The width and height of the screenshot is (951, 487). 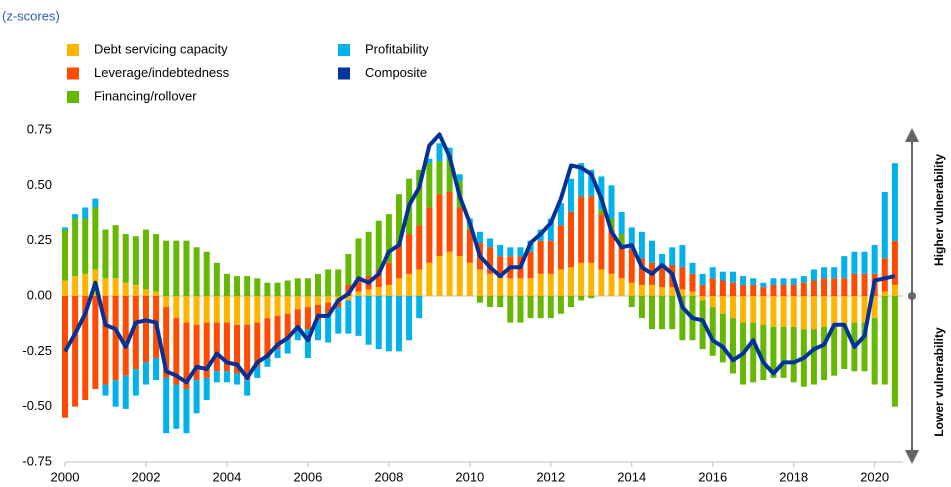 I want to click on legend-label: Composite, so click(x=396, y=72).